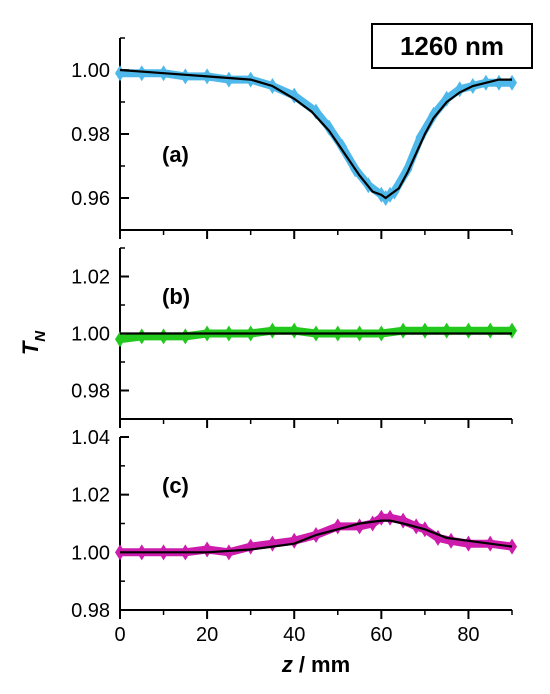  I want to click on y-tick-label: 0.96, so click(90, 199).